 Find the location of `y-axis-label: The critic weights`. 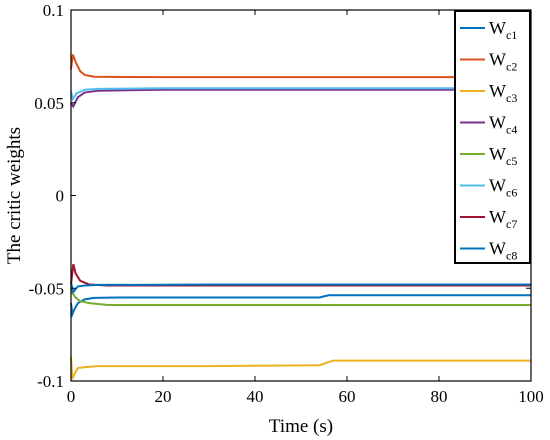

y-axis-label: The critic weights is located at coordinates (14, 195).